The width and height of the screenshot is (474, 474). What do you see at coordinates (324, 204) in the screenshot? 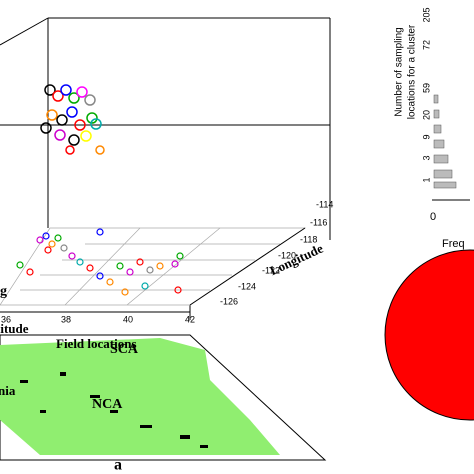
I see `tick: -114` at bounding box center [324, 204].